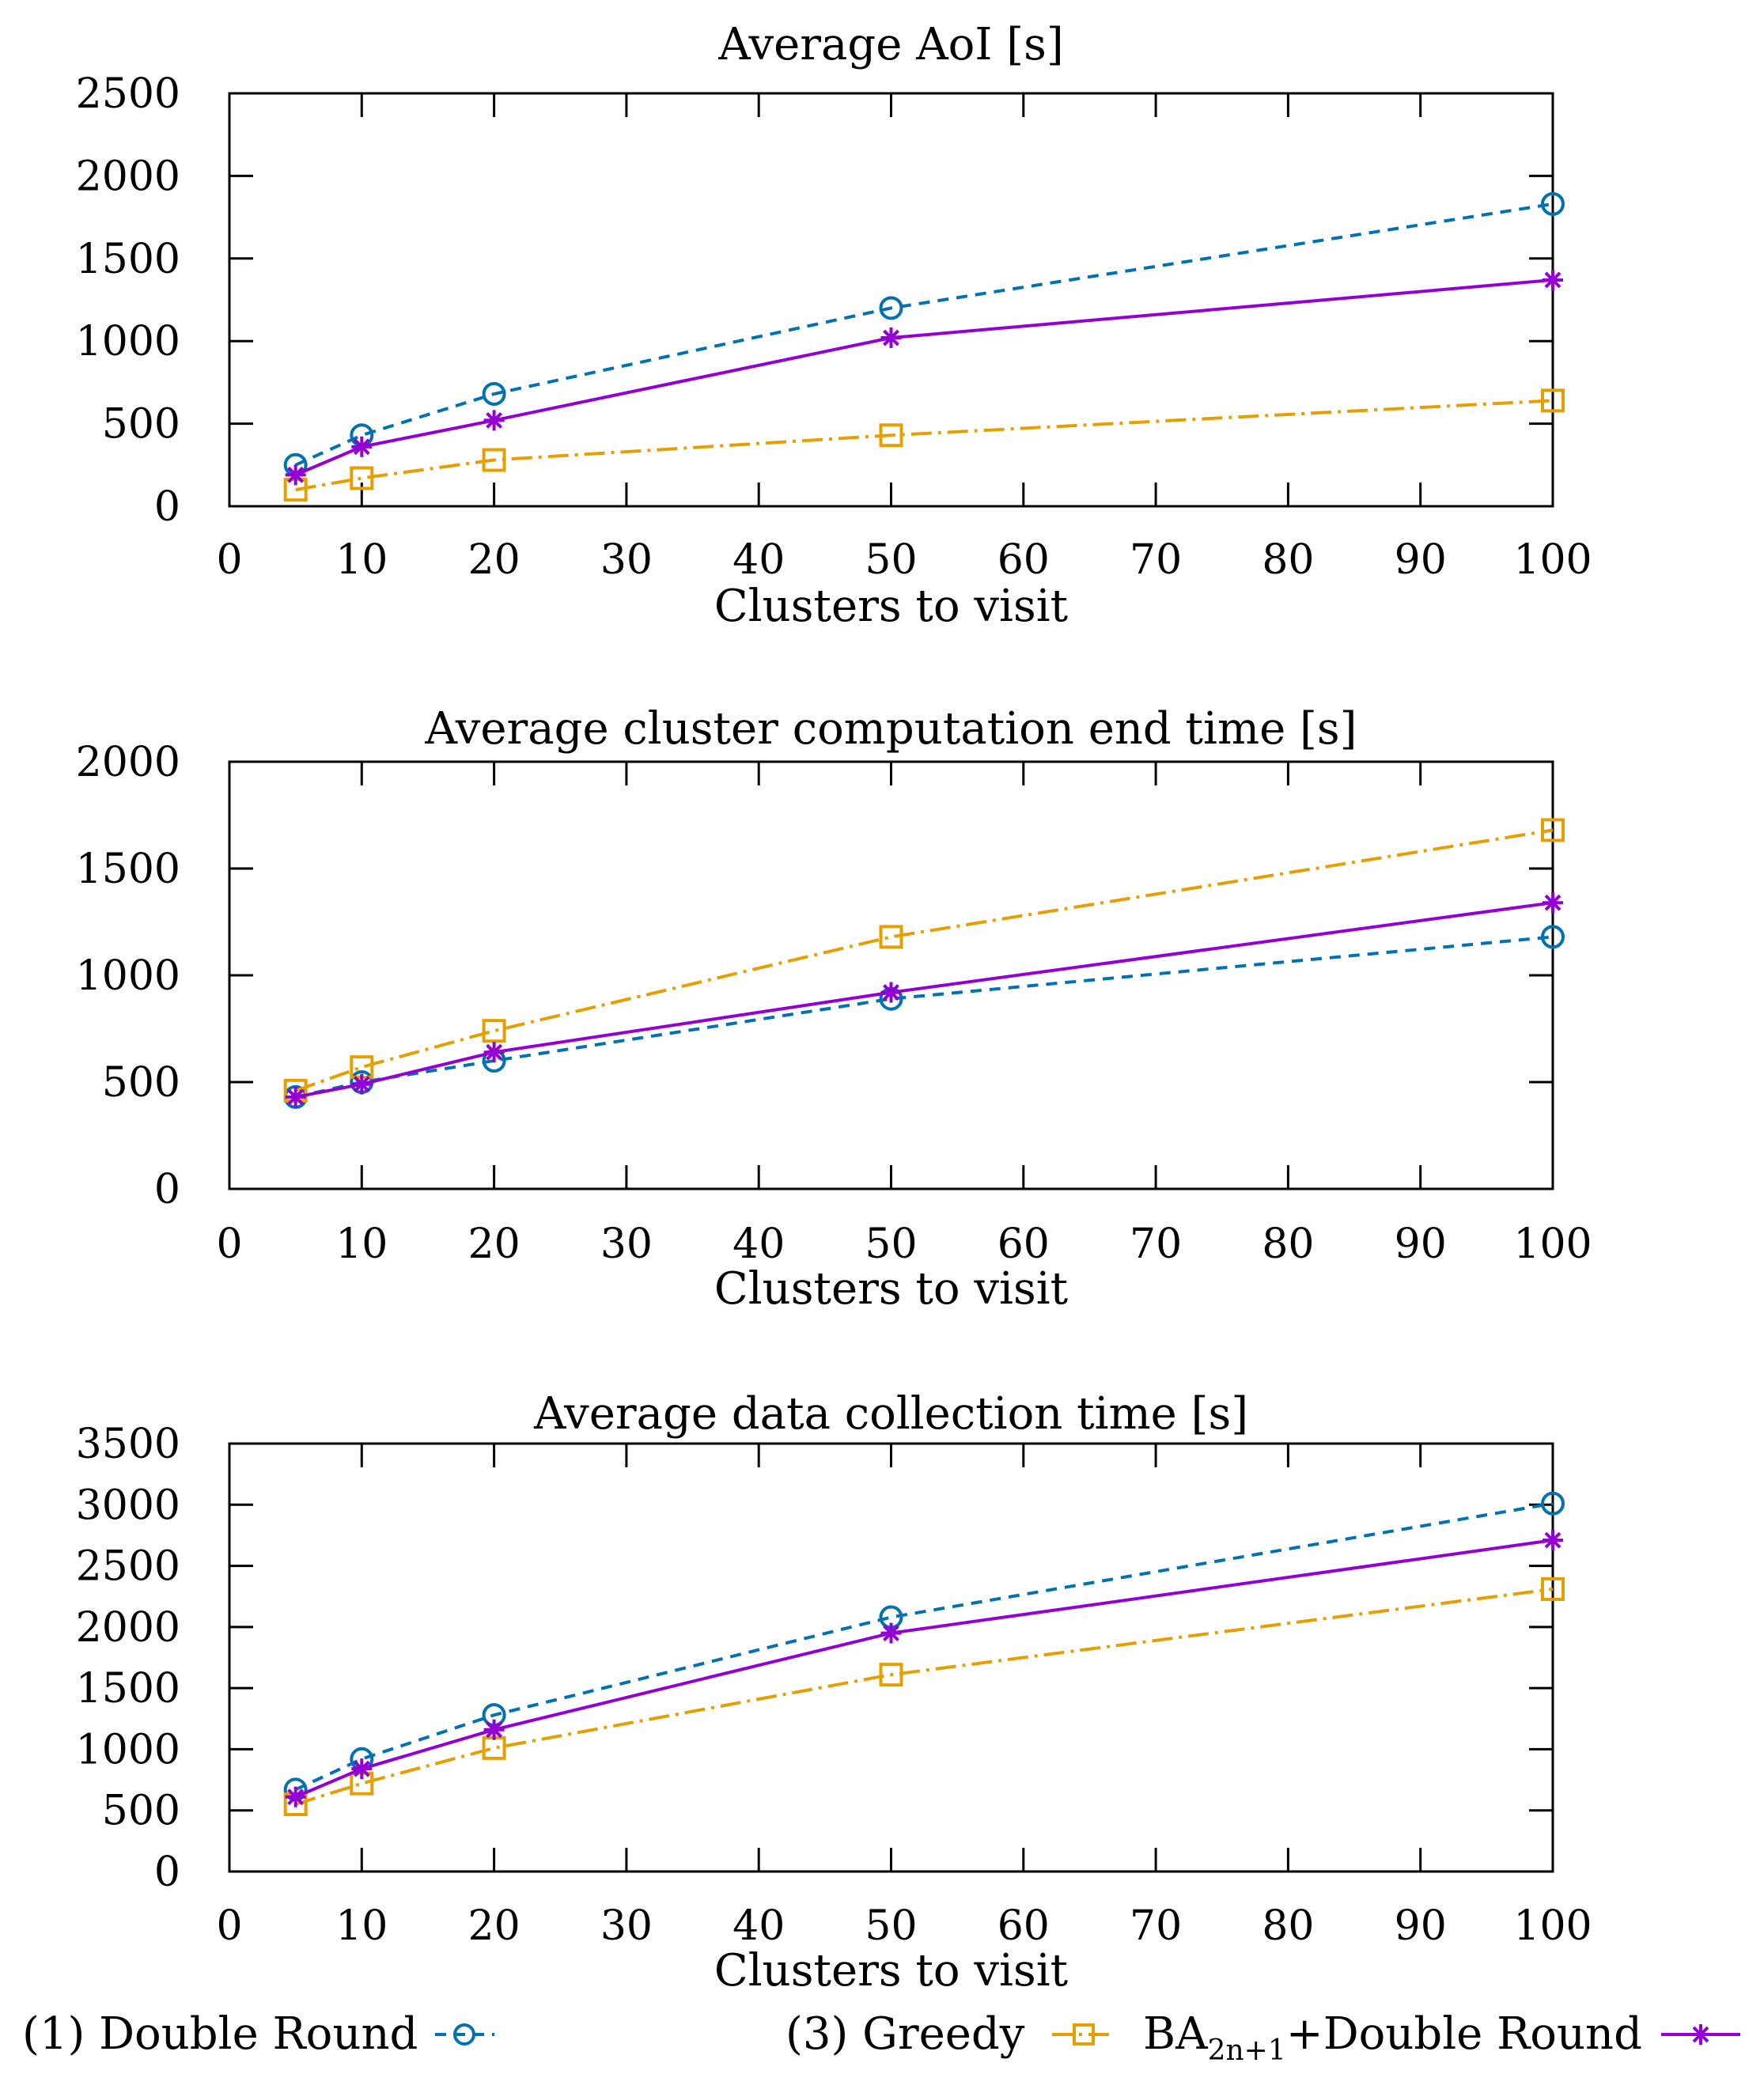 Image resolution: width=1764 pixels, height=2093 pixels. What do you see at coordinates (890, 1414) in the screenshot?
I see `chart-title: Average data collection time [s]` at bounding box center [890, 1414].